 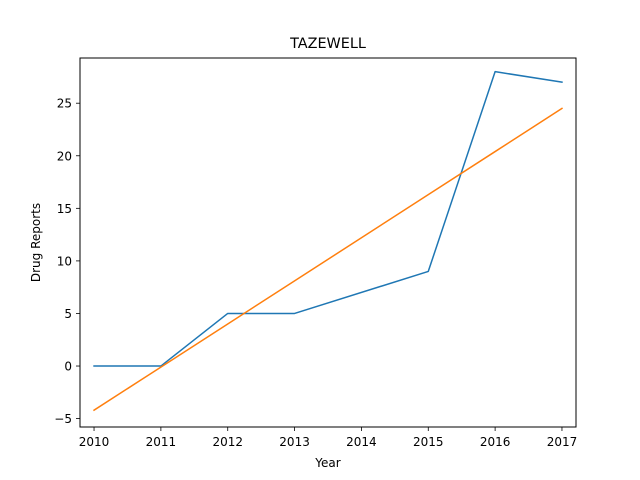 I want to click on y-tick-label: 25, so click(x=64, y=104).